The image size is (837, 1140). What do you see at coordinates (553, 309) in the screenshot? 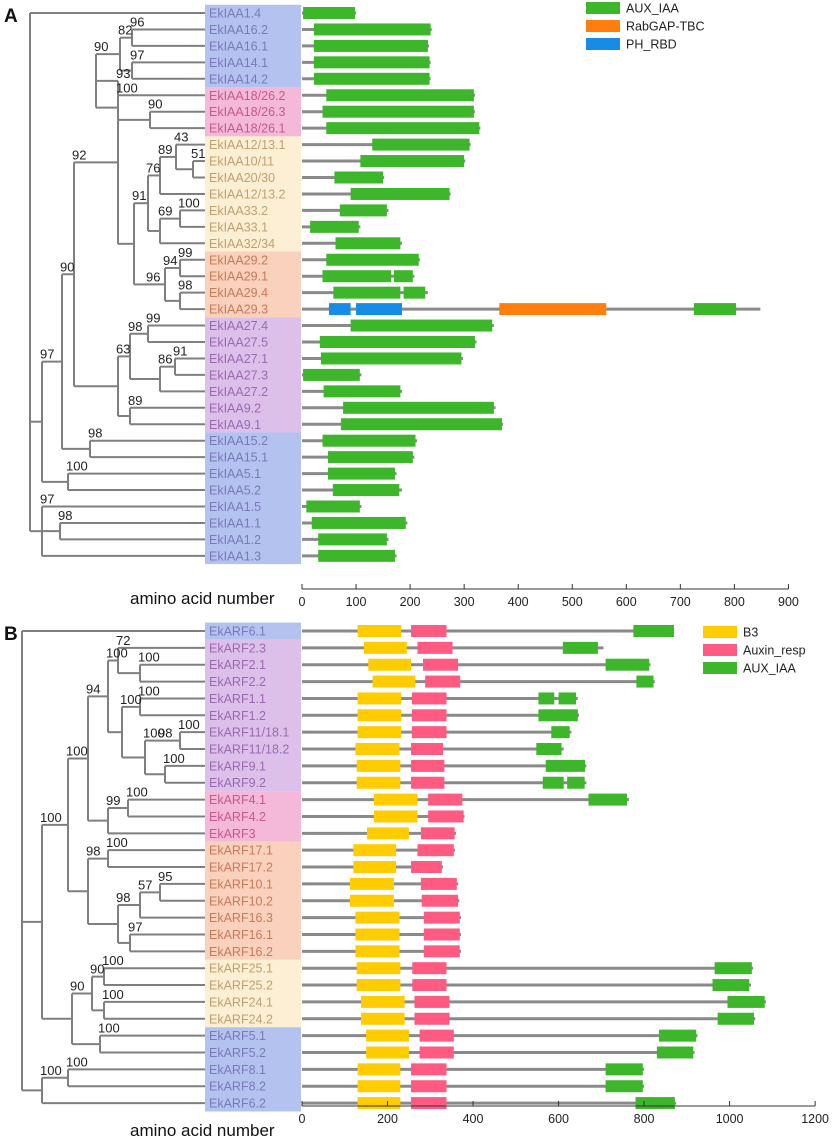
I see `domain-rabgap-tbc` at bounding box center [553, 309].